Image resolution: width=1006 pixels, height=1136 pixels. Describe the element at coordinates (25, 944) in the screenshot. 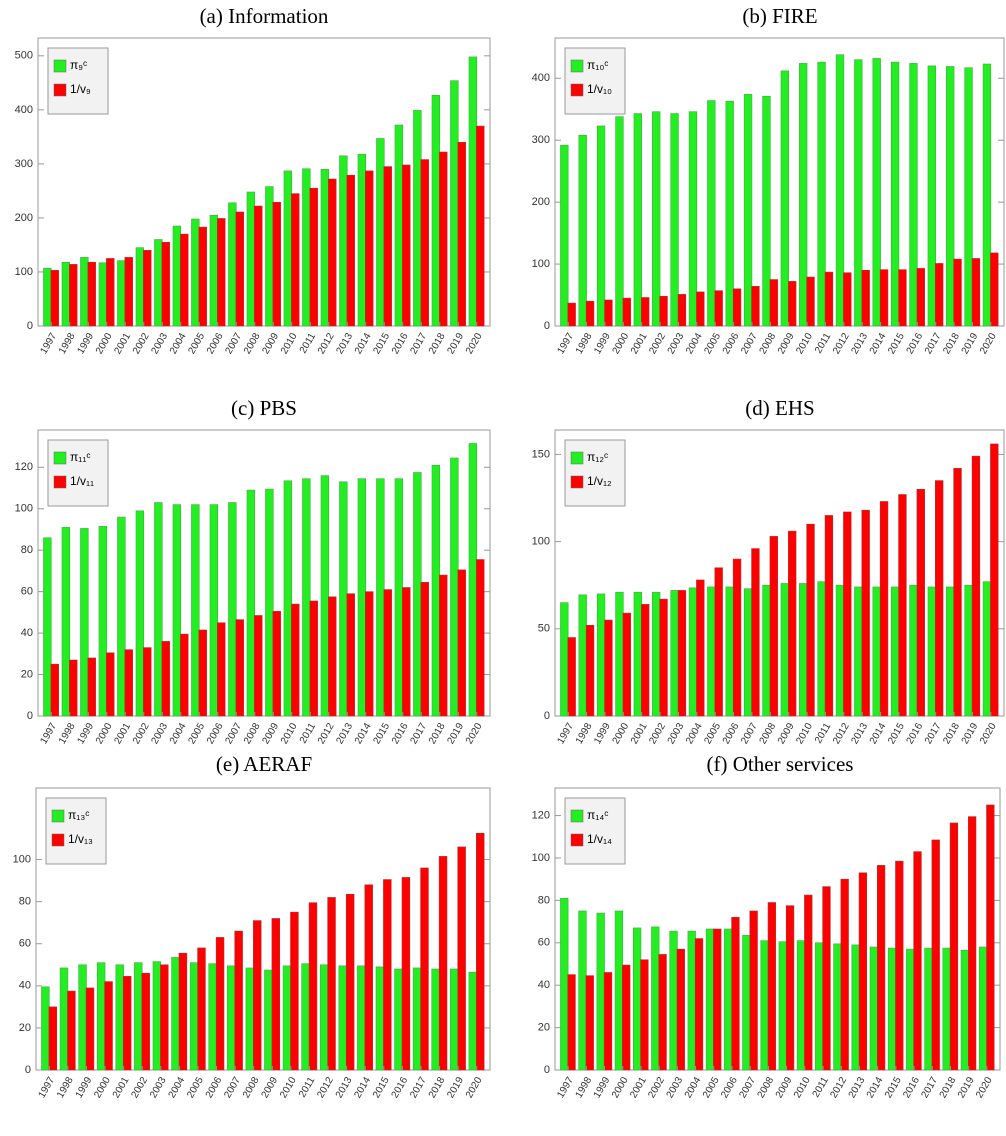

I see `y-tick-label: 60` at that location.